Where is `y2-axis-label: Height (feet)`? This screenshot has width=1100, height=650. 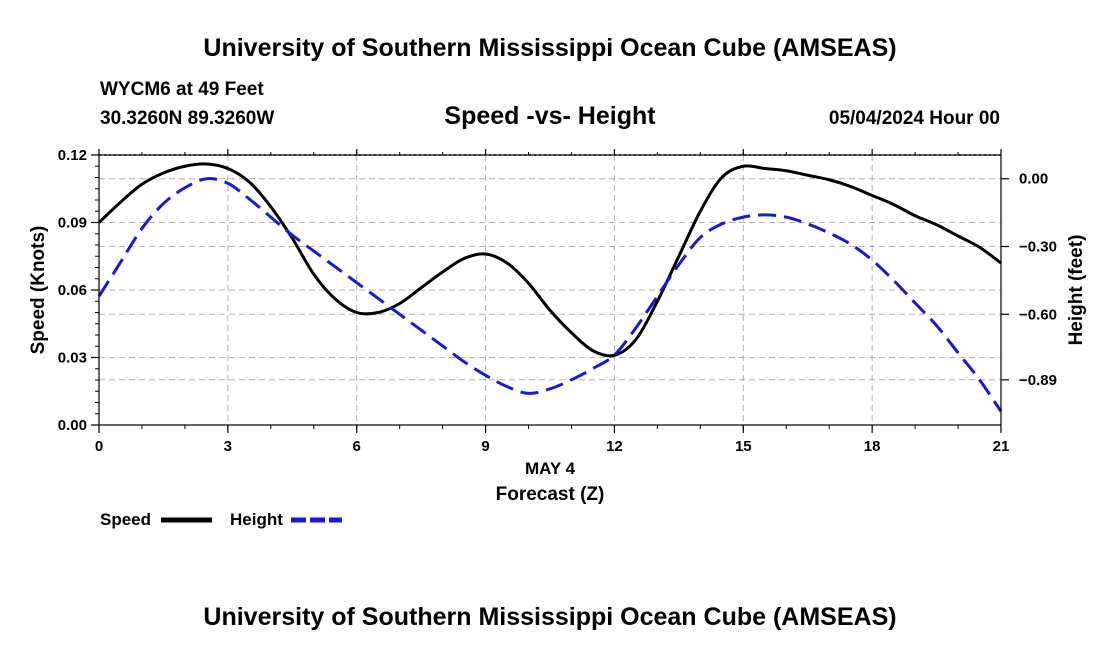 y2-axis-label: Height (feet) is located at coordinates (1076, 290).